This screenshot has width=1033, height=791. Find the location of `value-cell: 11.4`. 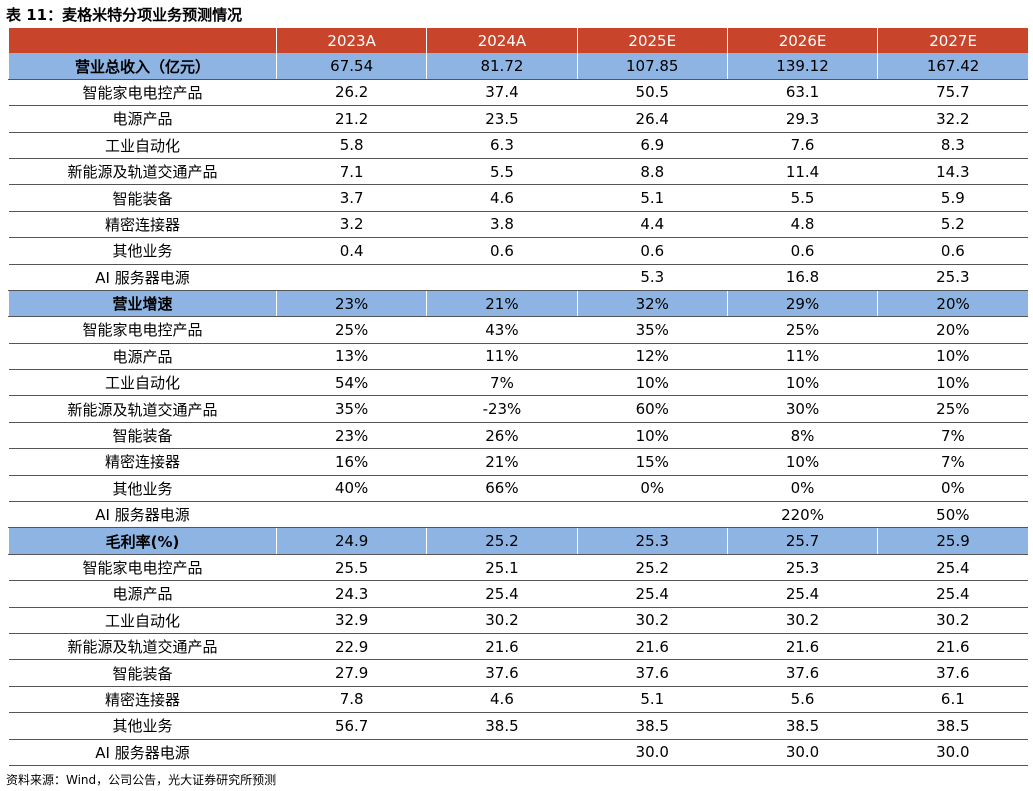

value-cell: 11.4 is located at coordinates (802, 172).